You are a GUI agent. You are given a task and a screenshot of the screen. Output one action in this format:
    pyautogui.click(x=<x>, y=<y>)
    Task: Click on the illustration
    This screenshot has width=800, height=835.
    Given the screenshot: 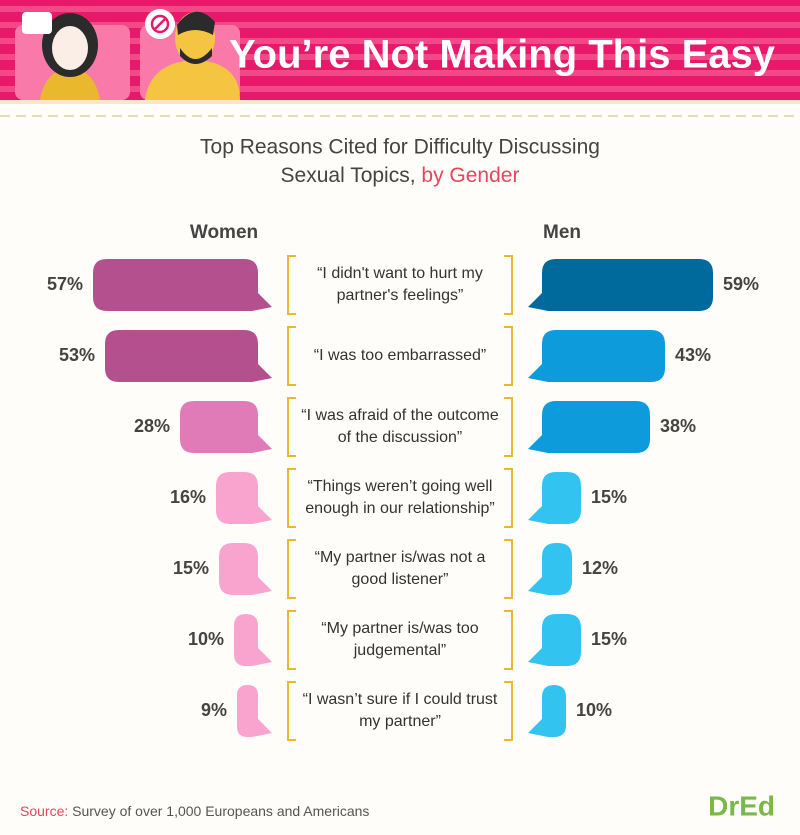 What is the action you would take?
    pyautogui.click(x=127, y=54)
    